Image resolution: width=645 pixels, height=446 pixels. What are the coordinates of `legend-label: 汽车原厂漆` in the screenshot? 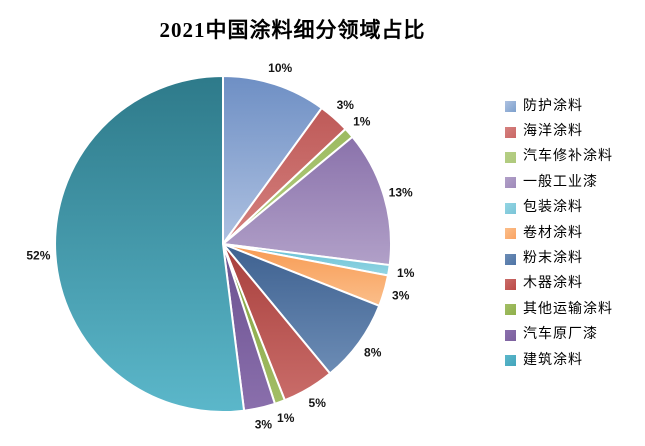 It's located at (560, 335).